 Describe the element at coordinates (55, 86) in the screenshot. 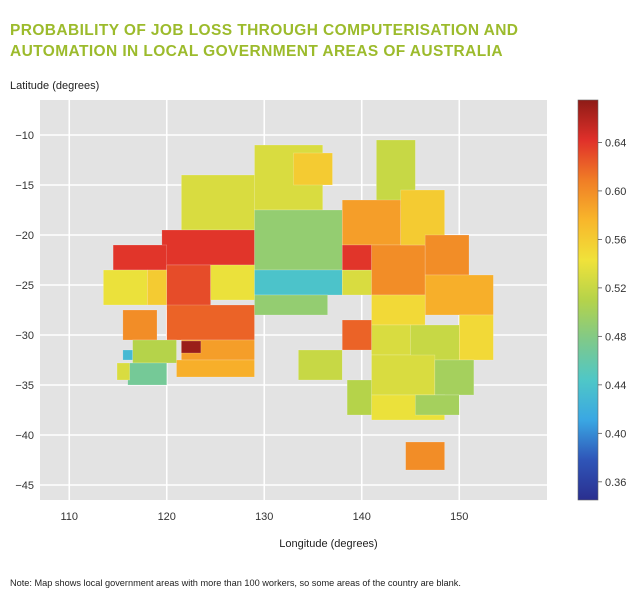

I see `y-axis-label: Latitude (degrees)` at that location.